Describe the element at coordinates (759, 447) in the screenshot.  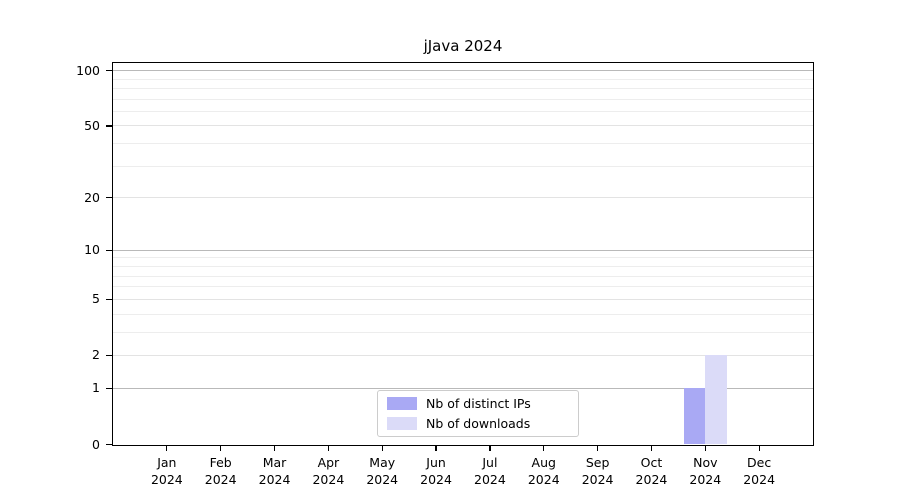
I see `x-tick-dec` at that location.